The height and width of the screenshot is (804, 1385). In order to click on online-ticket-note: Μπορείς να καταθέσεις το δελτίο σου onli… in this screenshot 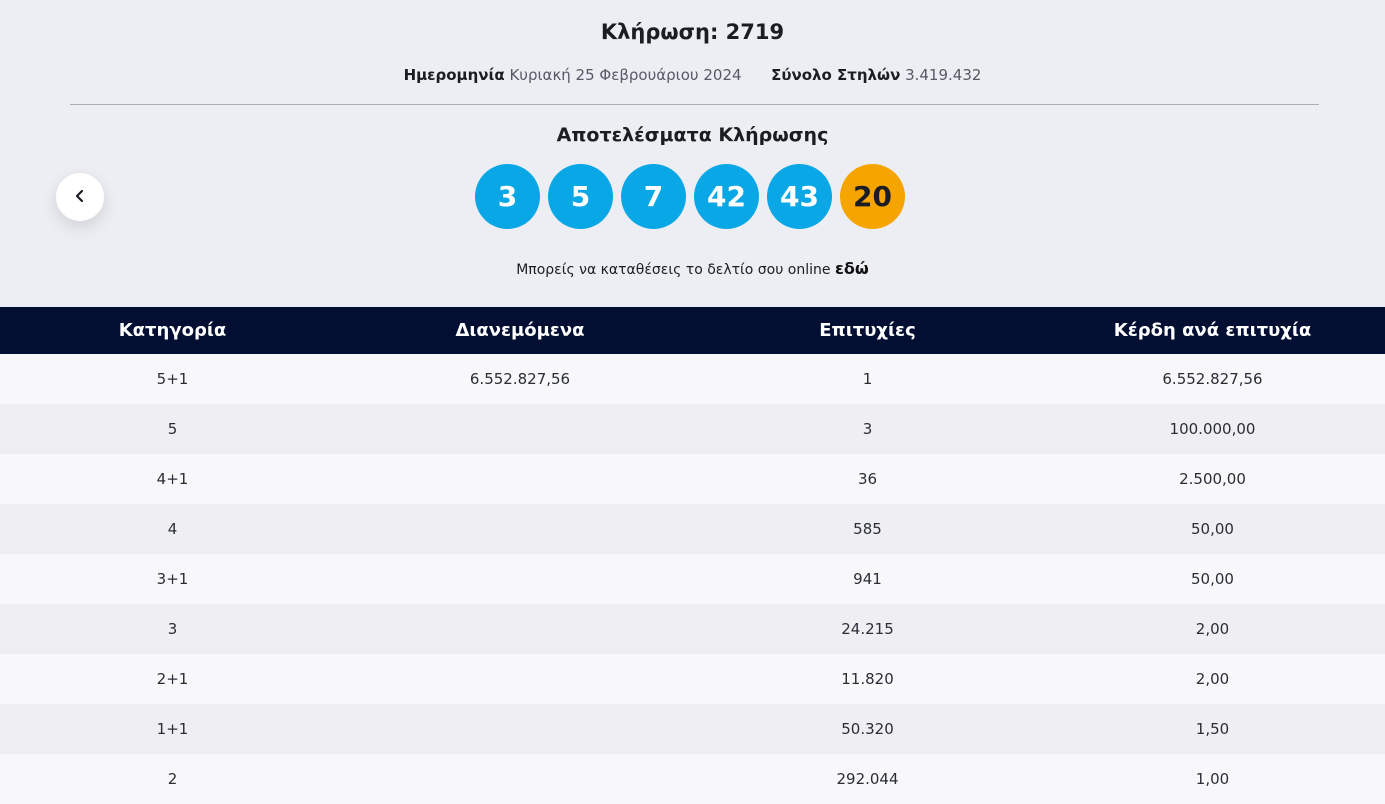, I will do `click(692, 268)`.